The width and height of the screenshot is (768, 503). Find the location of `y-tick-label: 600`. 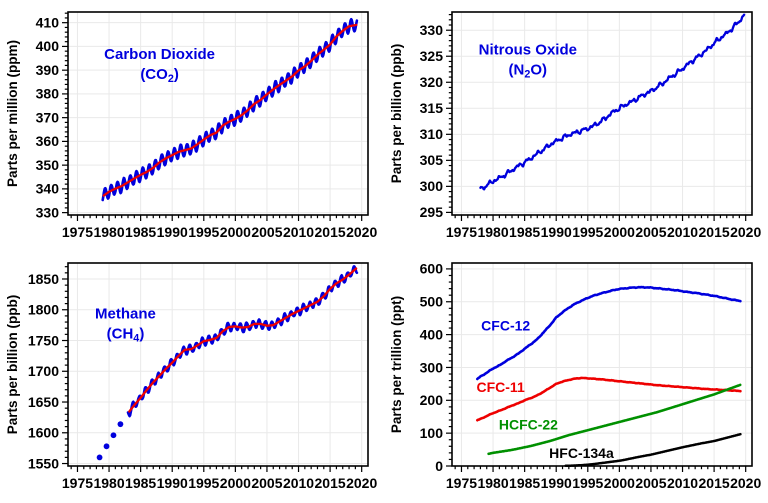

y-tick-label: 600 is located at coordinates (432, 269).